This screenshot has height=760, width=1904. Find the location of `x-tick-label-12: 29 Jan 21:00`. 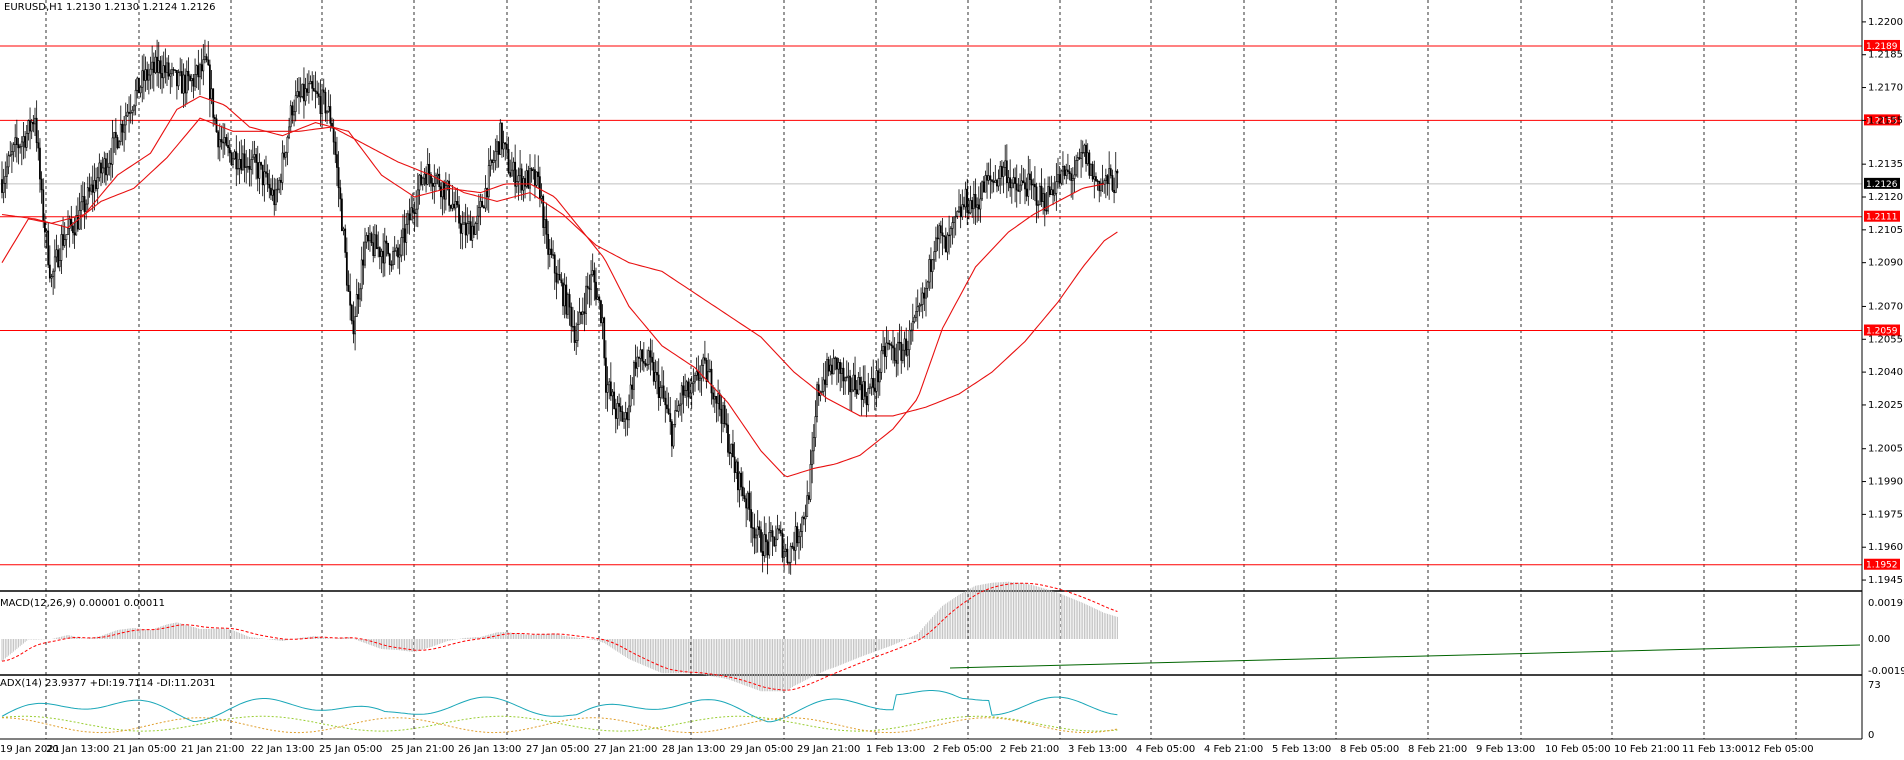

x-tick-label-12: 29 Jan 21:00 is located at coordinates (828, 749).